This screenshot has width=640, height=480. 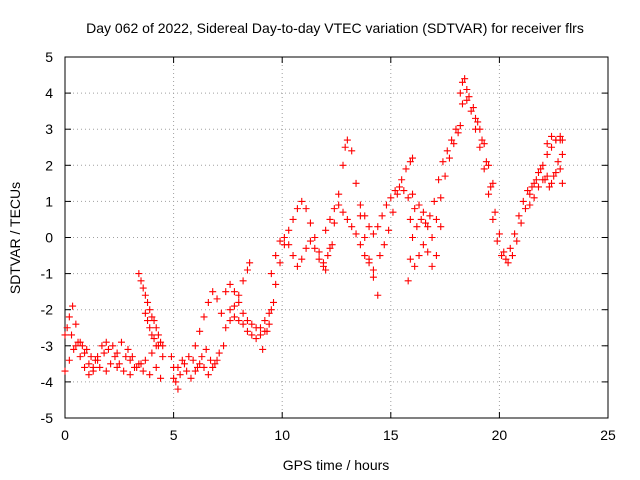 I want to click on y-tick-label: 4, so click(x=49, y=93).